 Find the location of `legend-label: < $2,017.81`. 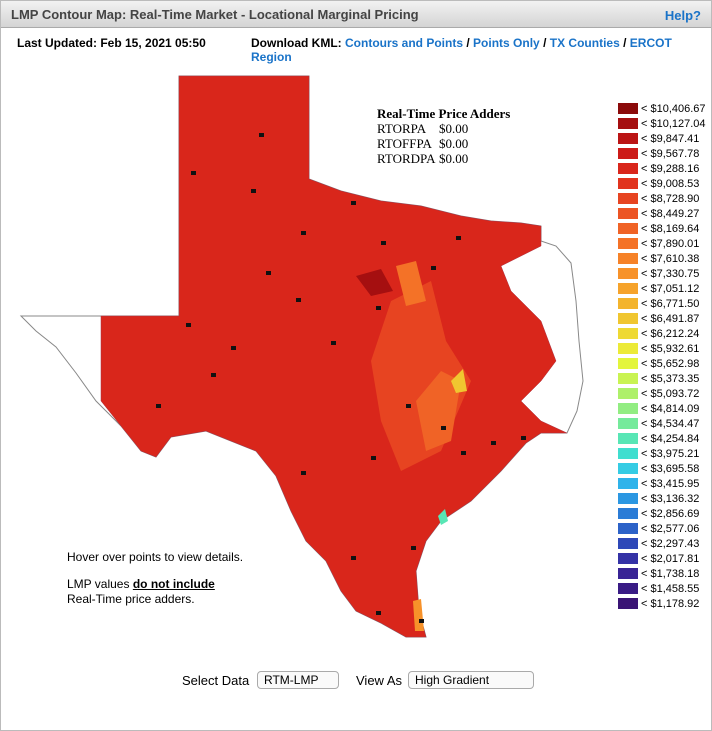

legend-label: < $2,017.81 is located at coordinates (670, 558).